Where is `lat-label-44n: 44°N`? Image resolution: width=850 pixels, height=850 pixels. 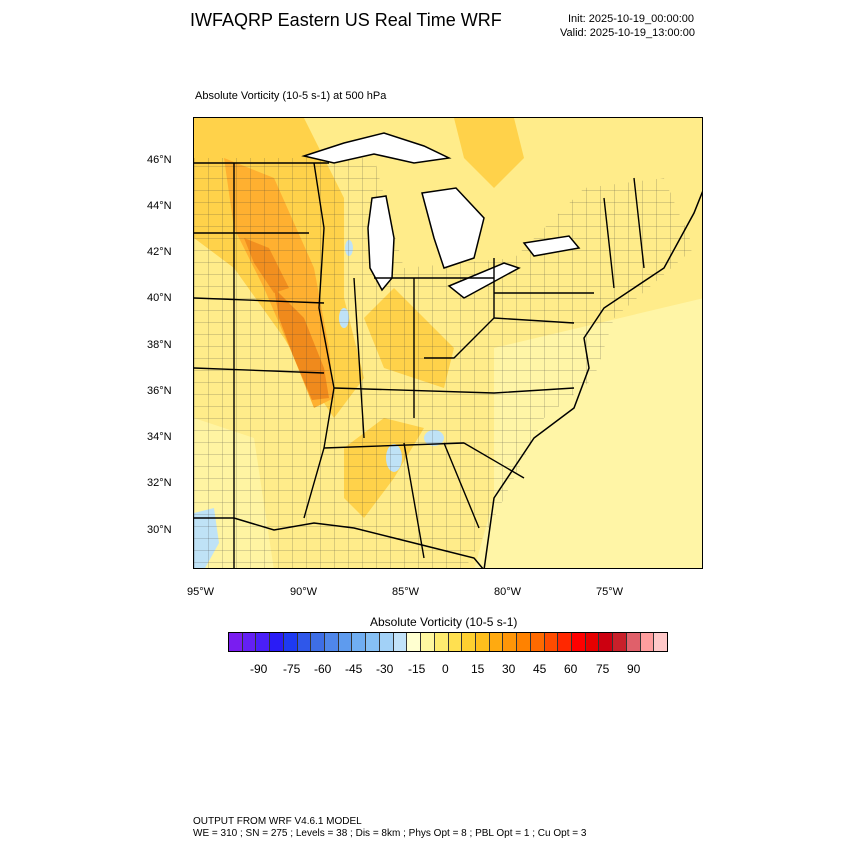
lat-label-44n: 44°N is located at coordinates (159, 206).